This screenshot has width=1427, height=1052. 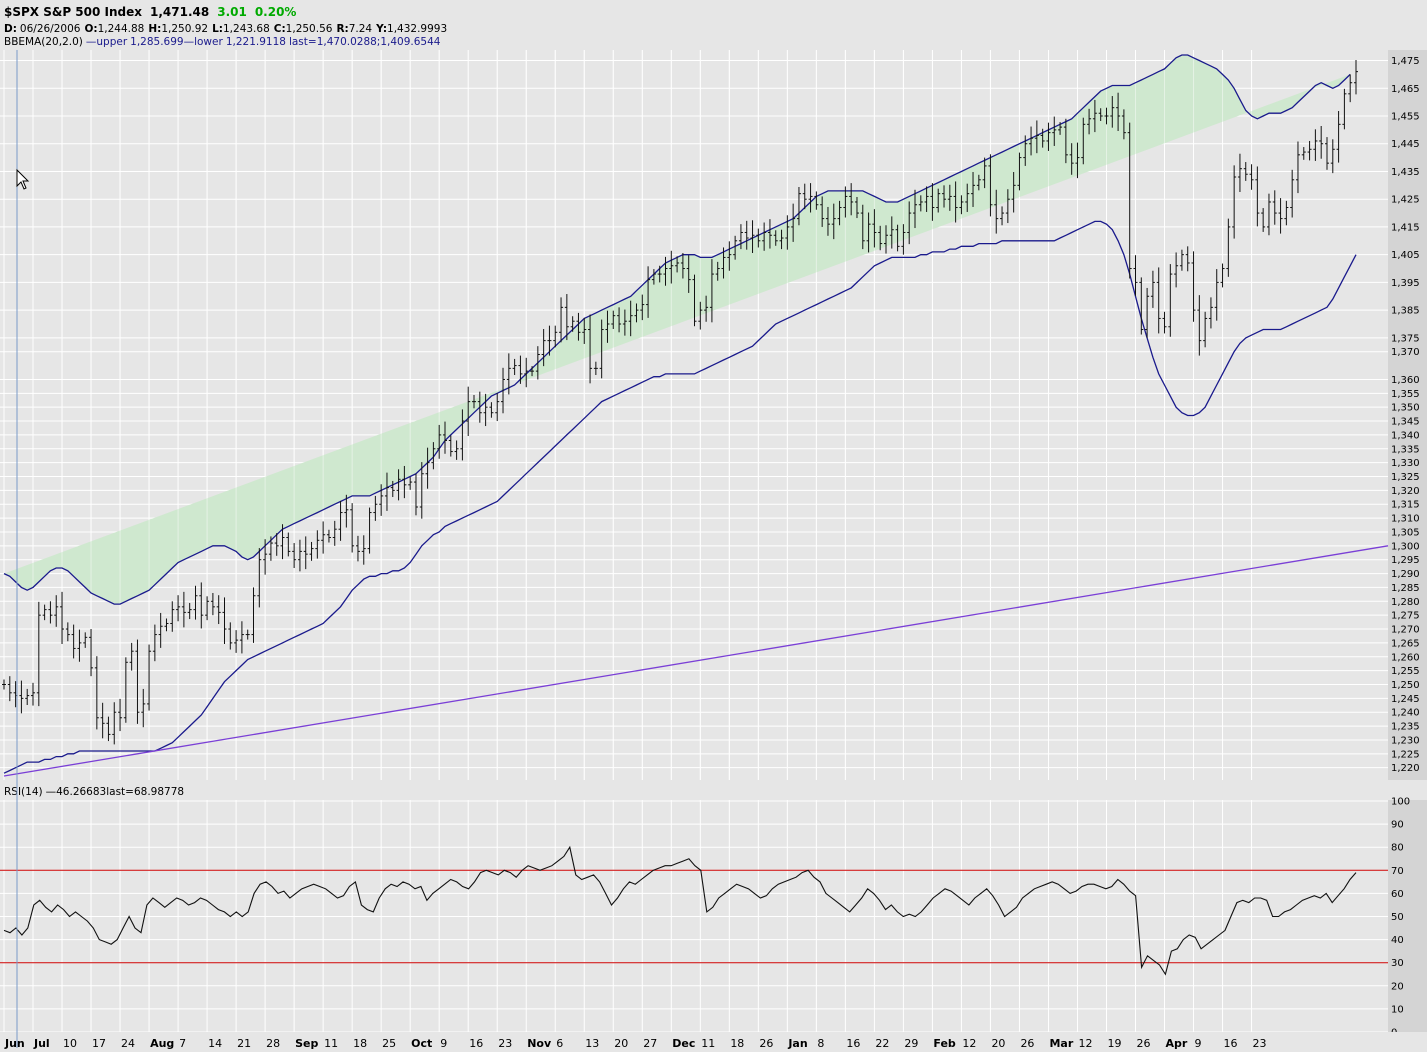 I want to click on x-tick-label: Sep, so click(x=306, y=1043).